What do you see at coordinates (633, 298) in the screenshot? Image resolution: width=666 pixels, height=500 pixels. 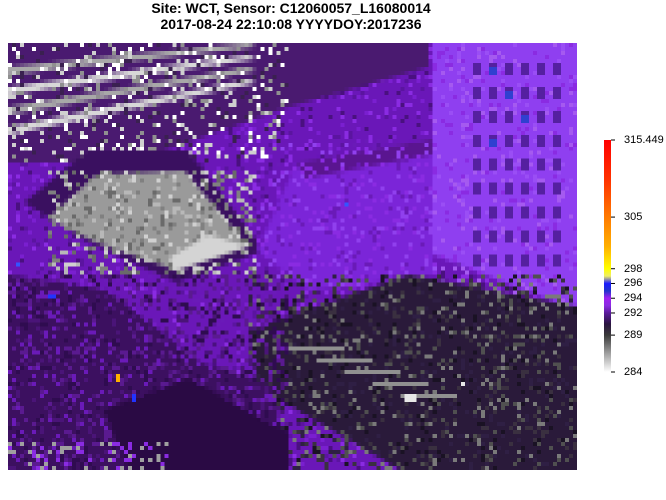 I see `color-scale-tick-label: 294` at bounding box center [633, 298].